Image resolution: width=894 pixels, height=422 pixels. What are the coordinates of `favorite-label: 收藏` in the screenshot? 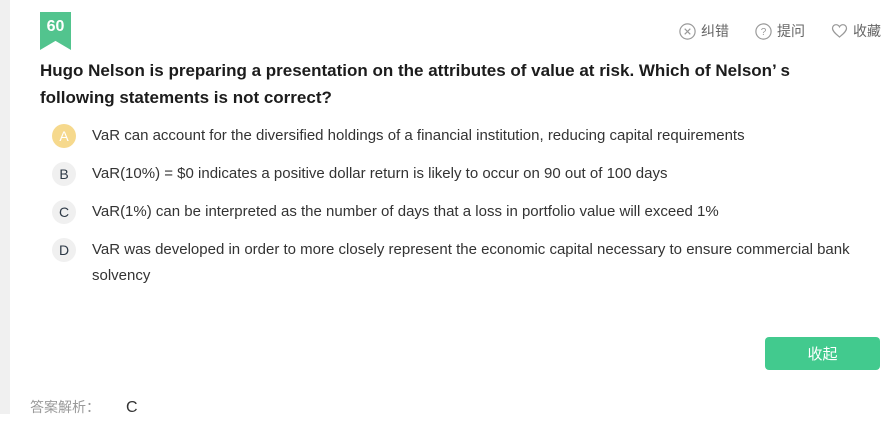 It's located at (867, 31).